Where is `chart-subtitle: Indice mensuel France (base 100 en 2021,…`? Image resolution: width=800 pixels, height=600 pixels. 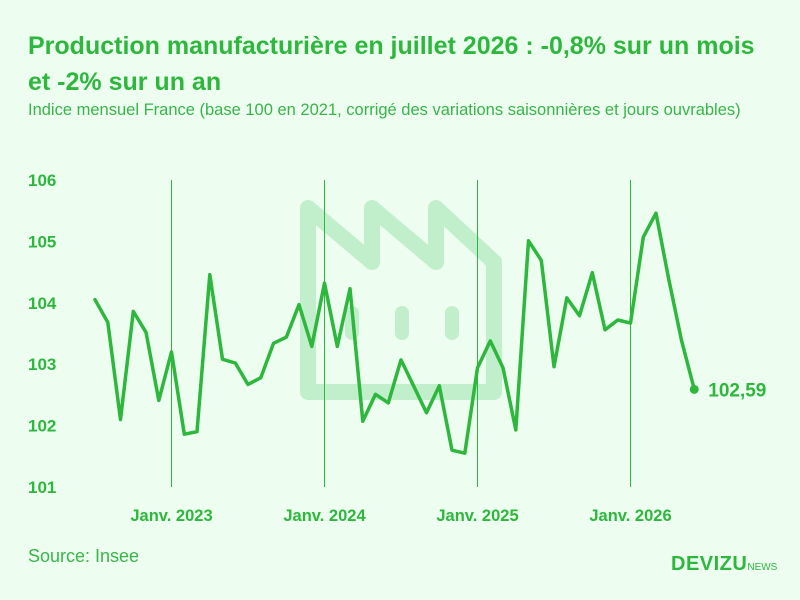 chart-subtitle: Indice mensuel France (base 100 en 2021,… is located at coordinates (384, 110).